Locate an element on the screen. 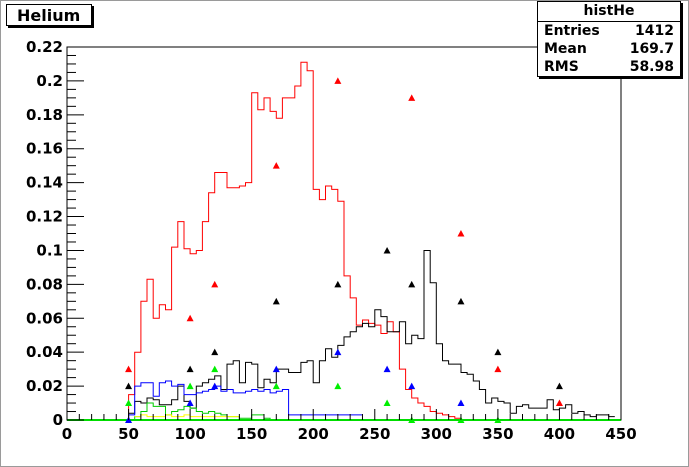 This screenshot has height=467, width=689. y-tick-label: 0.08 is located at coordinates (44, 284).